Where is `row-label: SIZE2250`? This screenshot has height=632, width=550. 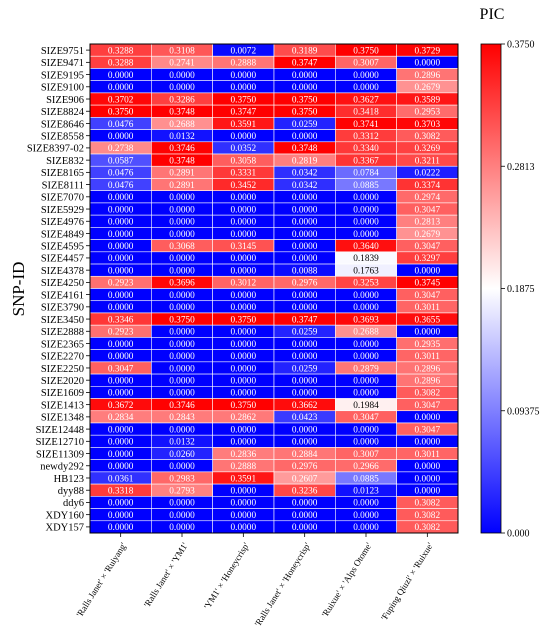
row-label: SIZE2250 is located at coordinates (62, 369).